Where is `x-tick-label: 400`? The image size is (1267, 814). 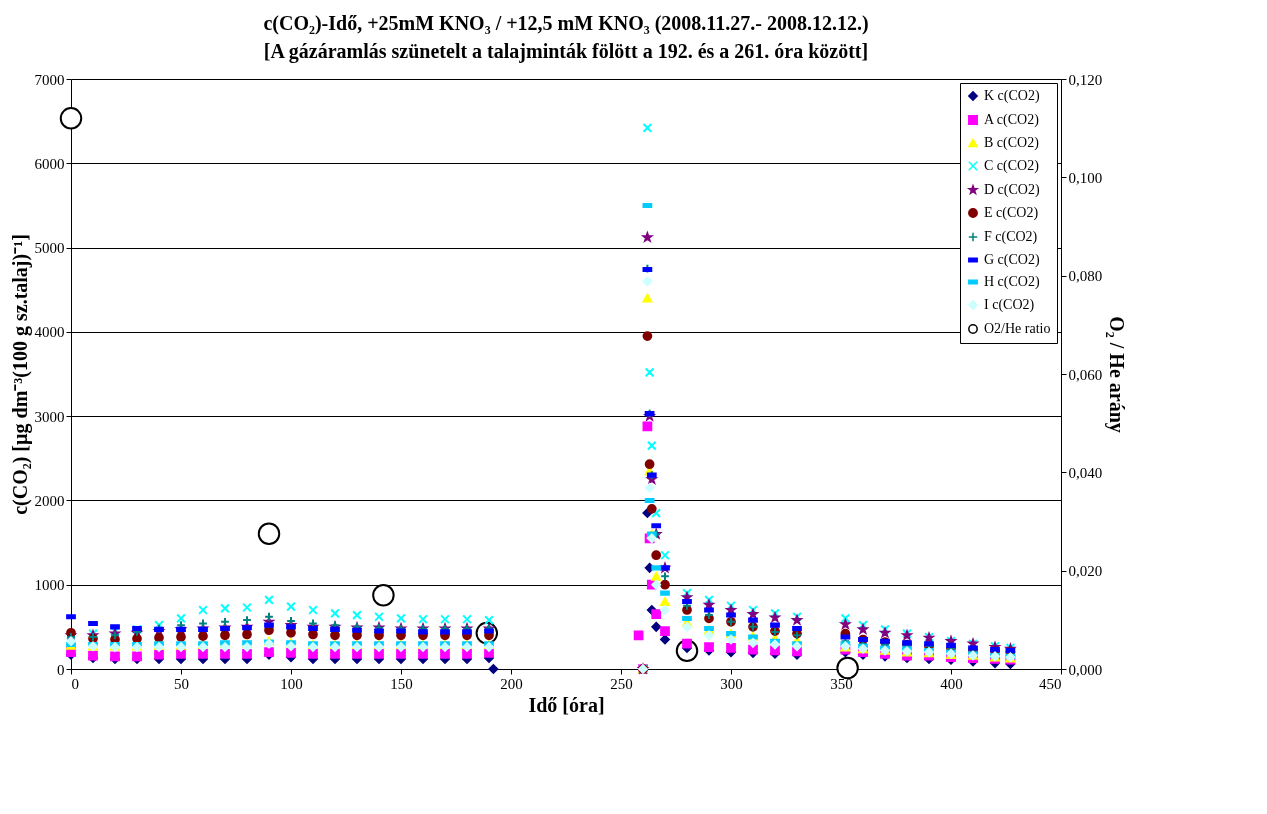 x-tick-label: 400 is located at coordinates (951, 683).